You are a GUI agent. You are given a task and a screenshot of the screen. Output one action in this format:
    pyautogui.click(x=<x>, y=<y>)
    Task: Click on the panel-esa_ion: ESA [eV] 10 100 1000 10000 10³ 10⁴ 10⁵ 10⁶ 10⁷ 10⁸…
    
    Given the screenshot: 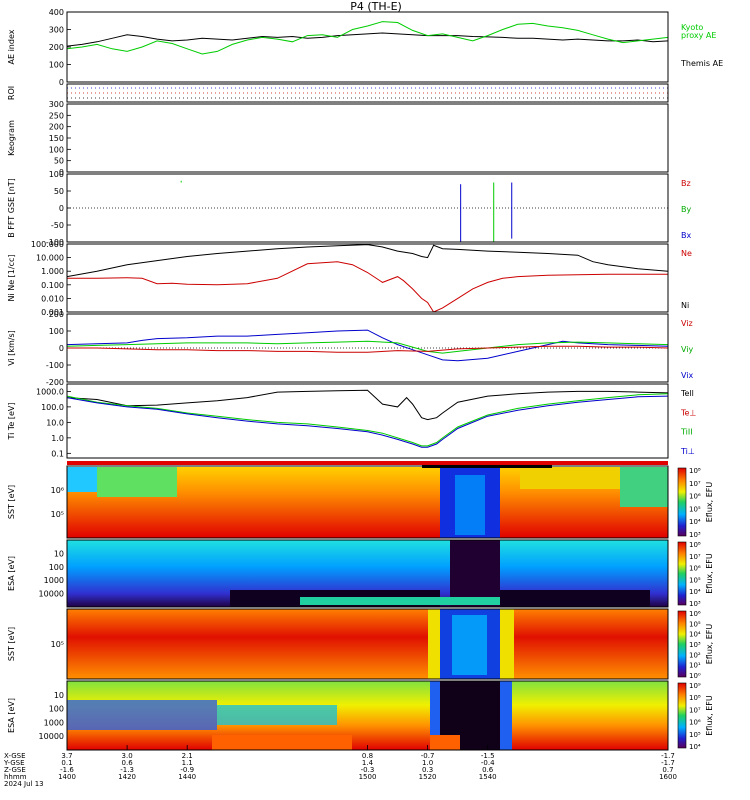 What is the action you would take?
    pyautogui.click(x=360, y=573)
    